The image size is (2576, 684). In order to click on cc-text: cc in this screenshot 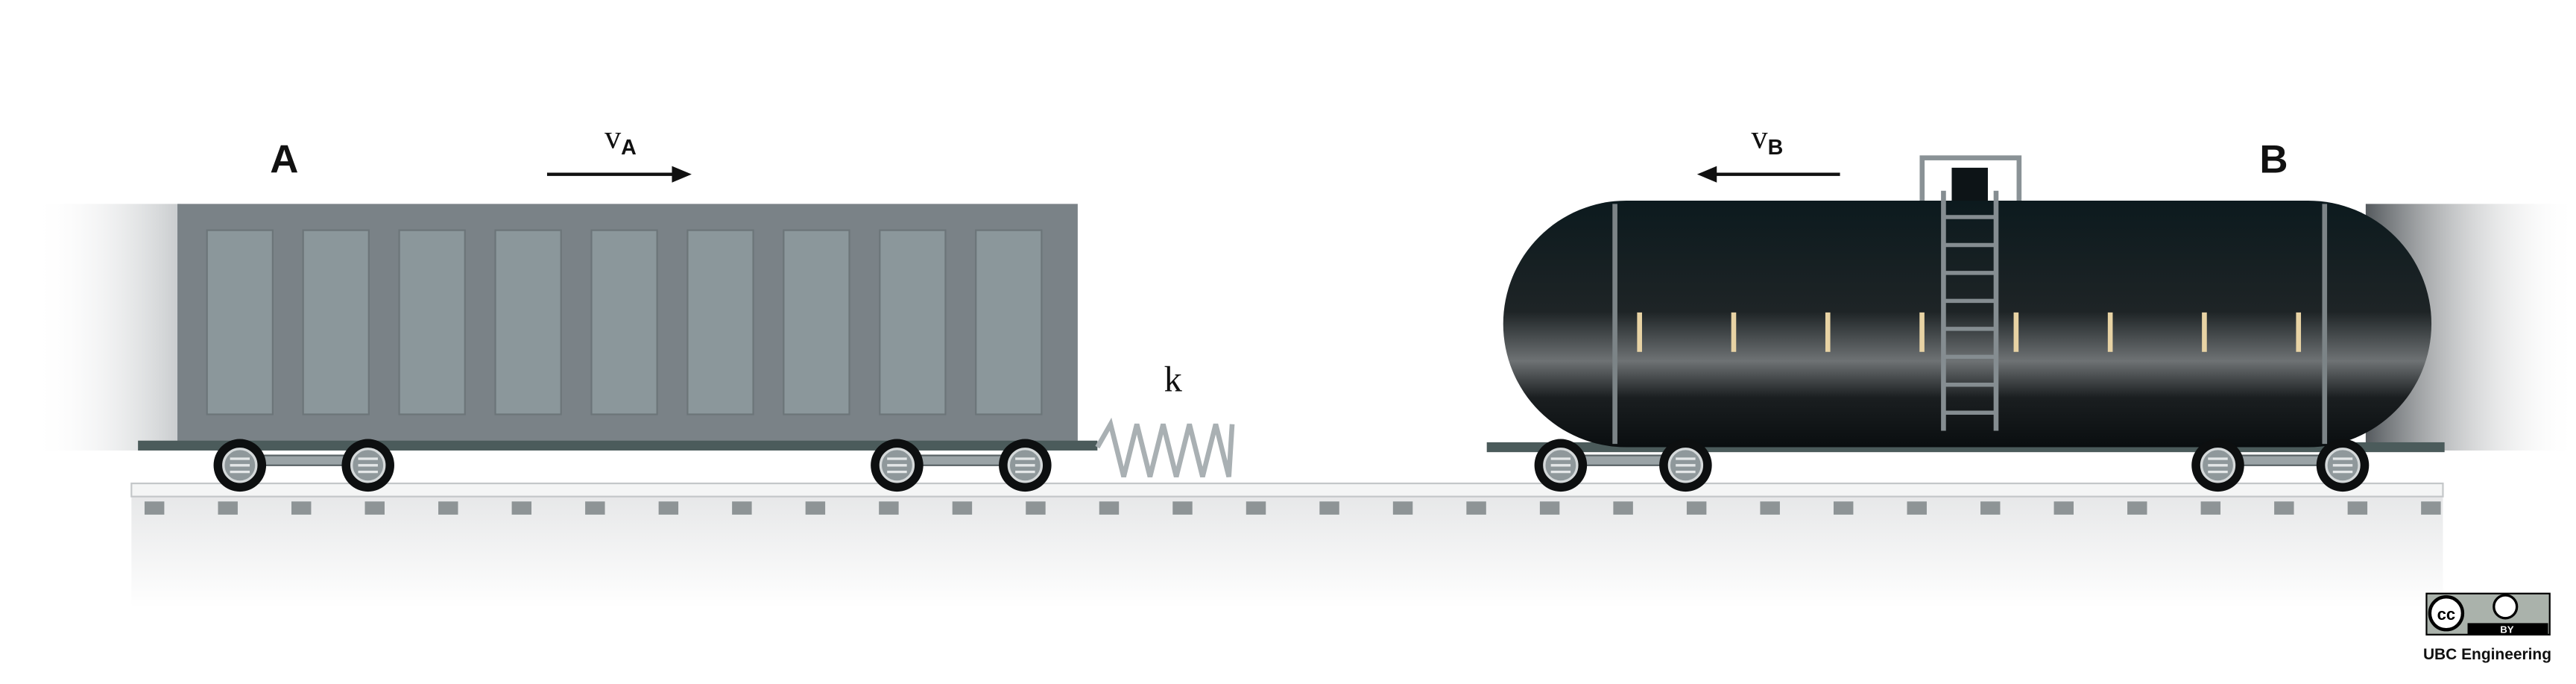, I will do `click(2446, 614)`.